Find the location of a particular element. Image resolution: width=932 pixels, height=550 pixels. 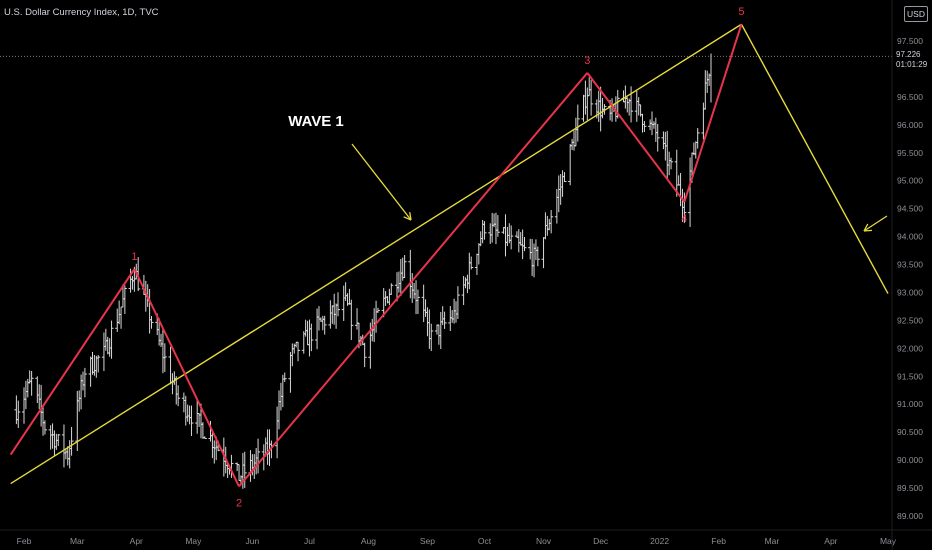

wave-pivot-label: 5 is located at coordinates (741, 12).